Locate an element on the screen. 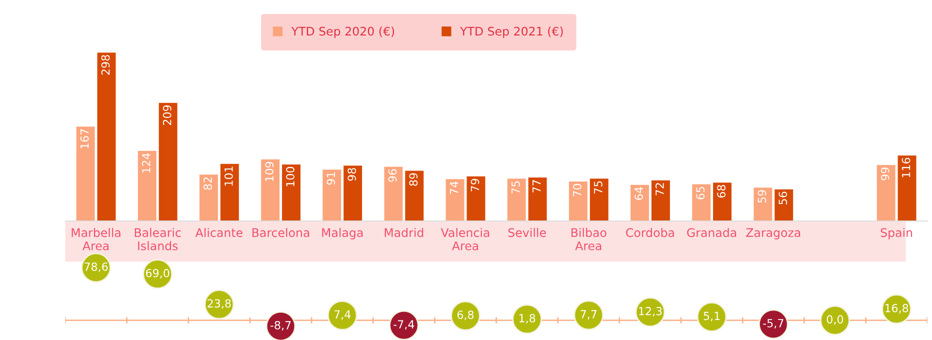 This screenshot has height=340, width=932. x-tick-label: Alicante is located at coordinates (218, 233).